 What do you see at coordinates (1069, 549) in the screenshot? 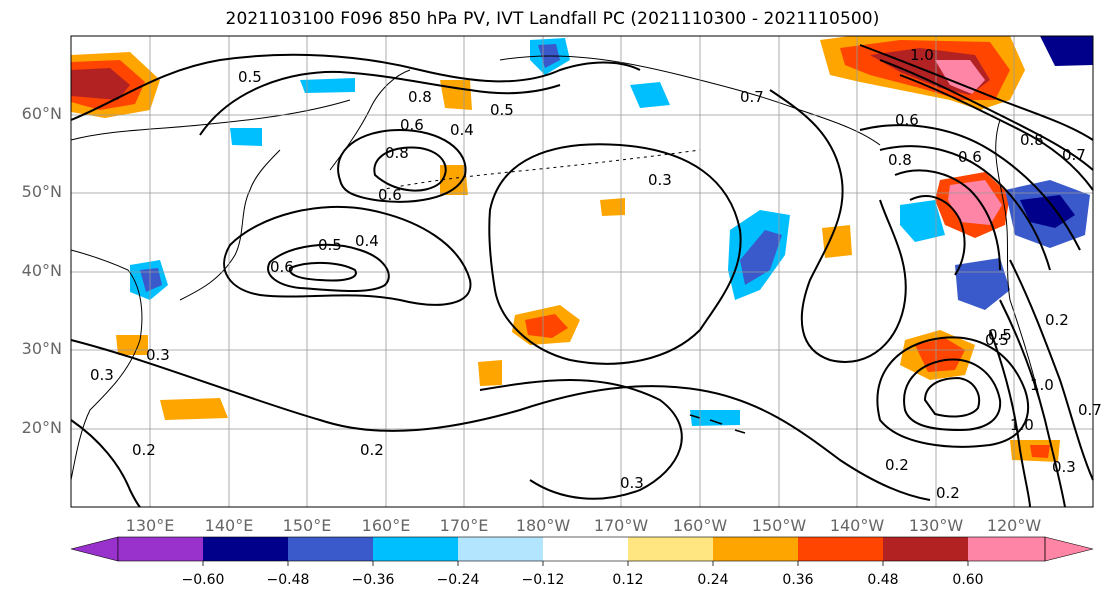
I see `colorbar-extend-high` at bounding box center [1069, 549].